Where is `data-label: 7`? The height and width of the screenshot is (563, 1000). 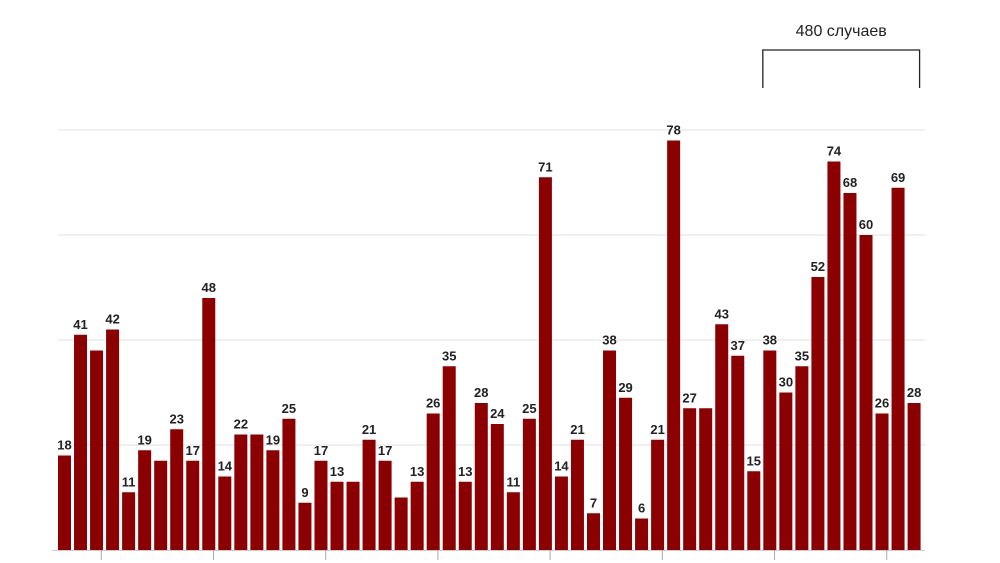
data-label: 7 is located at coordinates (593, 502).